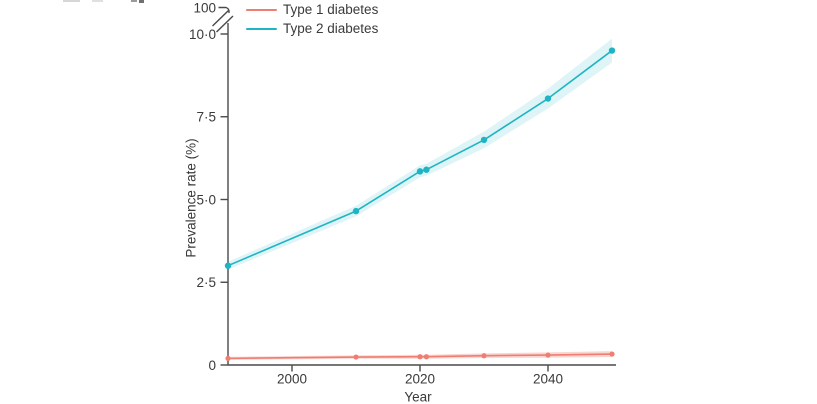 The height and width of the screenshot is (404, 817). I want to click on legend: Type 1 diabetes Type 2 diabetes, so click(312, 19).